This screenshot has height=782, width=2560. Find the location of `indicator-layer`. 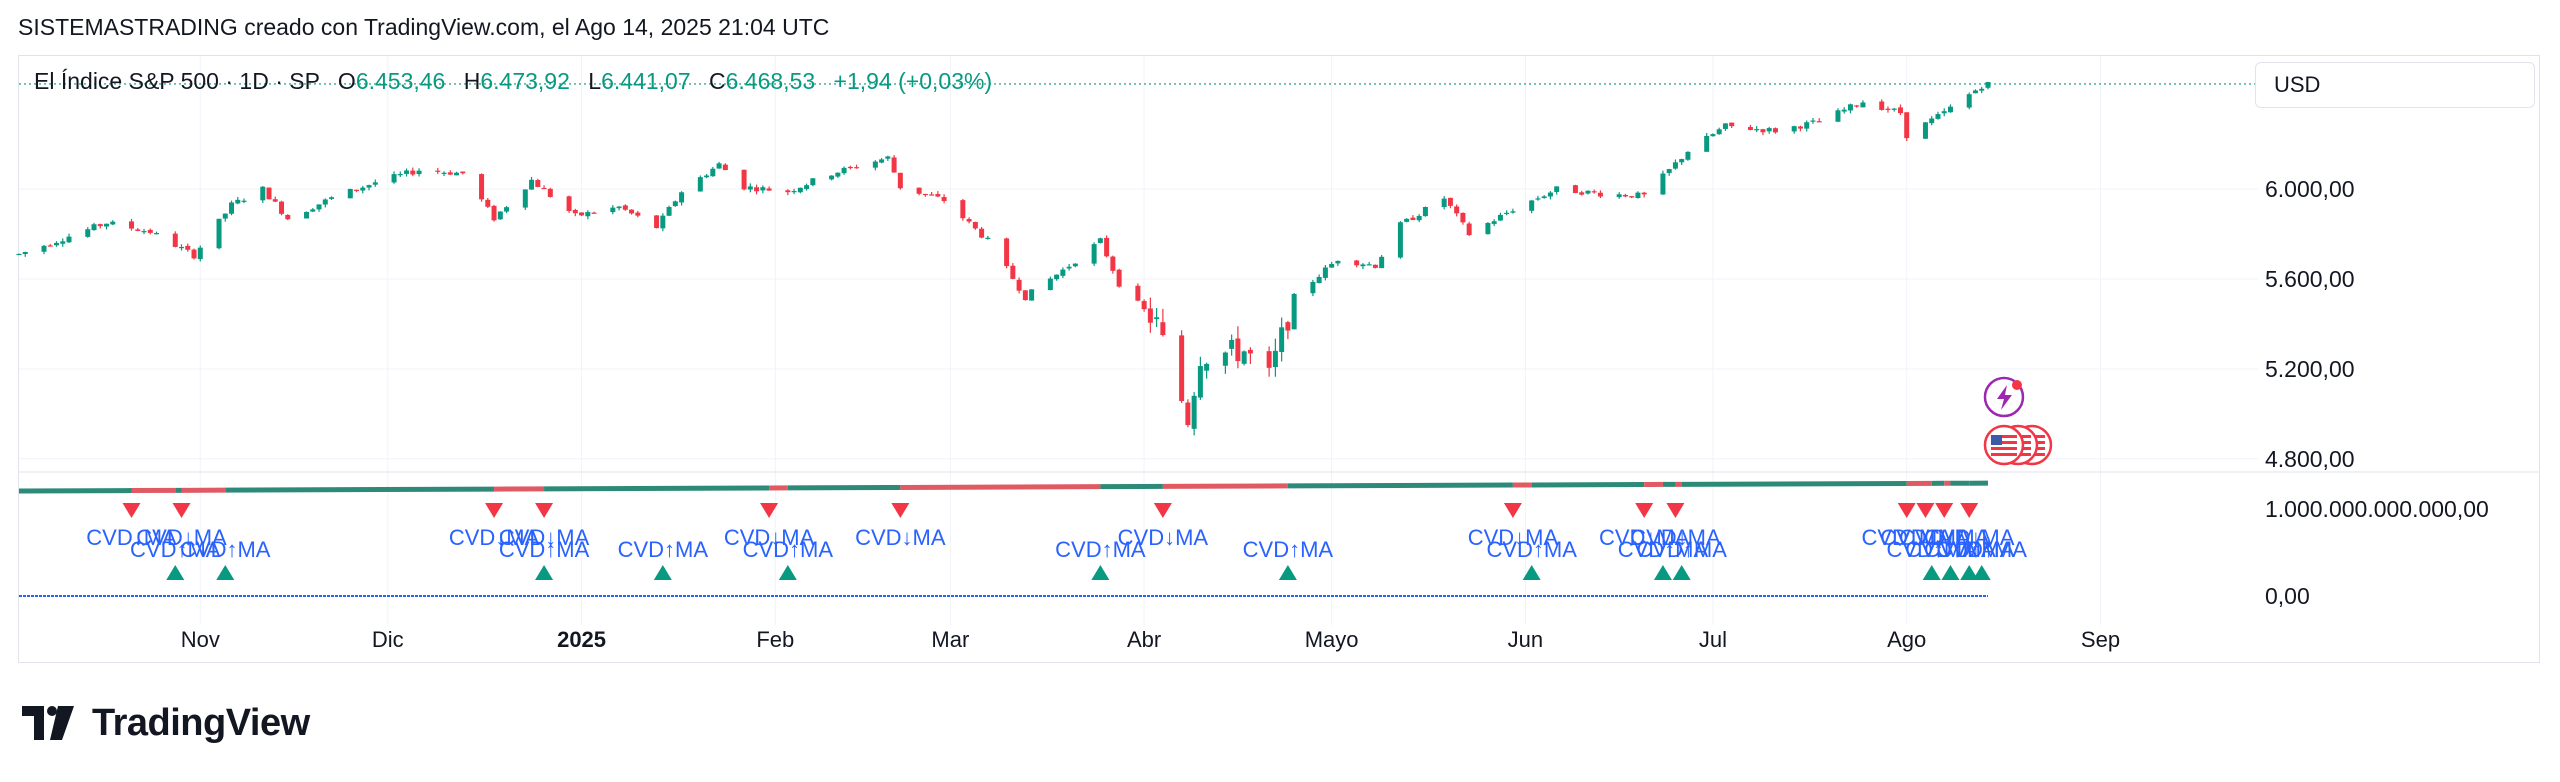

indicator-layer is located at coordinates (1003, 538).